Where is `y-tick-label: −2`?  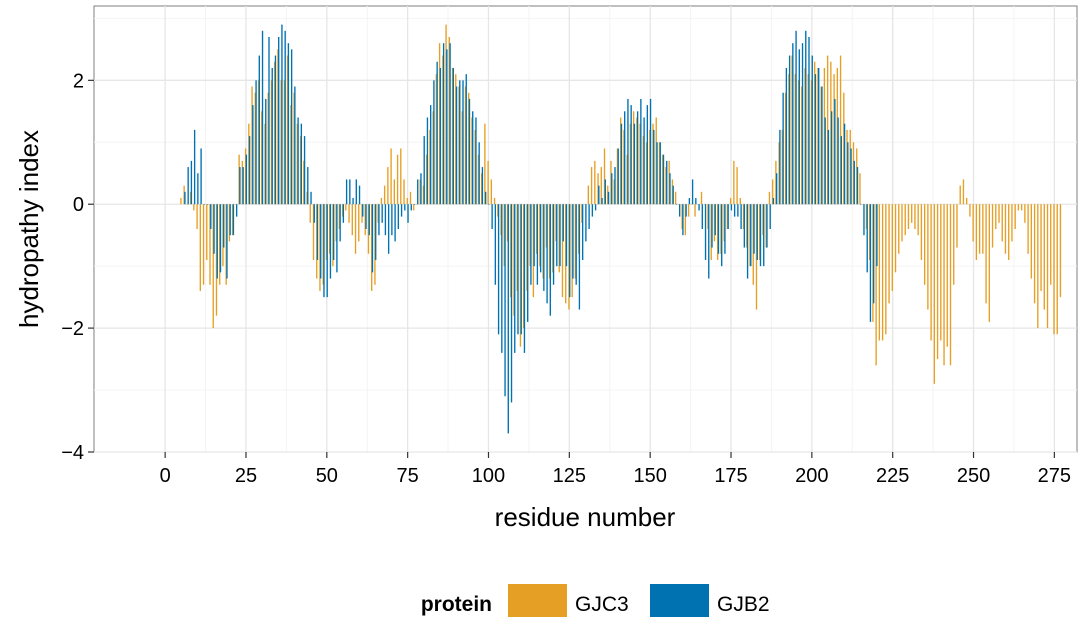 y-tick-label: −2 is located at coordinates (72, 329).